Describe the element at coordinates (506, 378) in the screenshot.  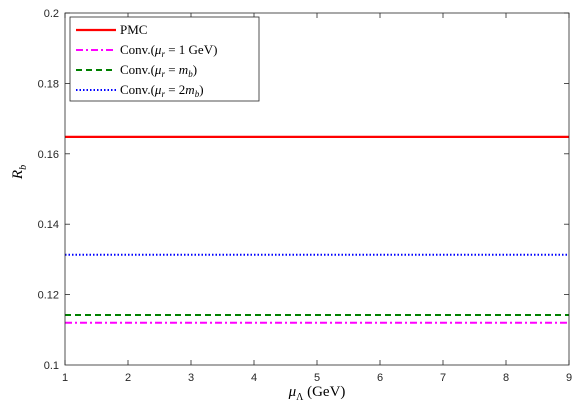
I see `x-tick-label: 8` at that location.